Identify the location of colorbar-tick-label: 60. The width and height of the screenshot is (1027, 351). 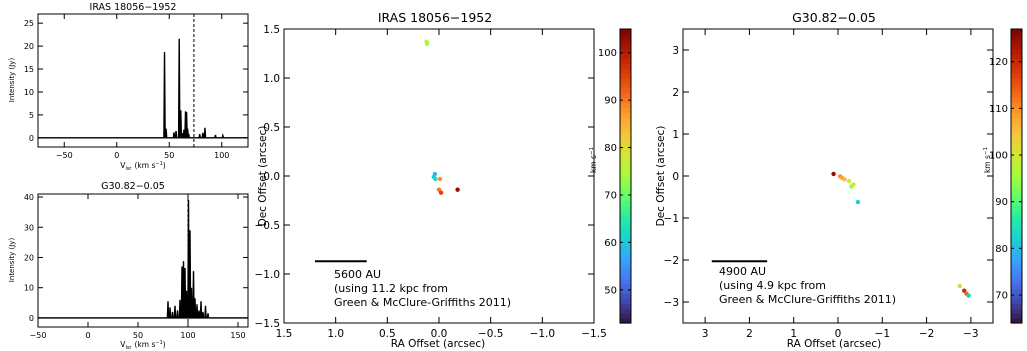
(610, 243).